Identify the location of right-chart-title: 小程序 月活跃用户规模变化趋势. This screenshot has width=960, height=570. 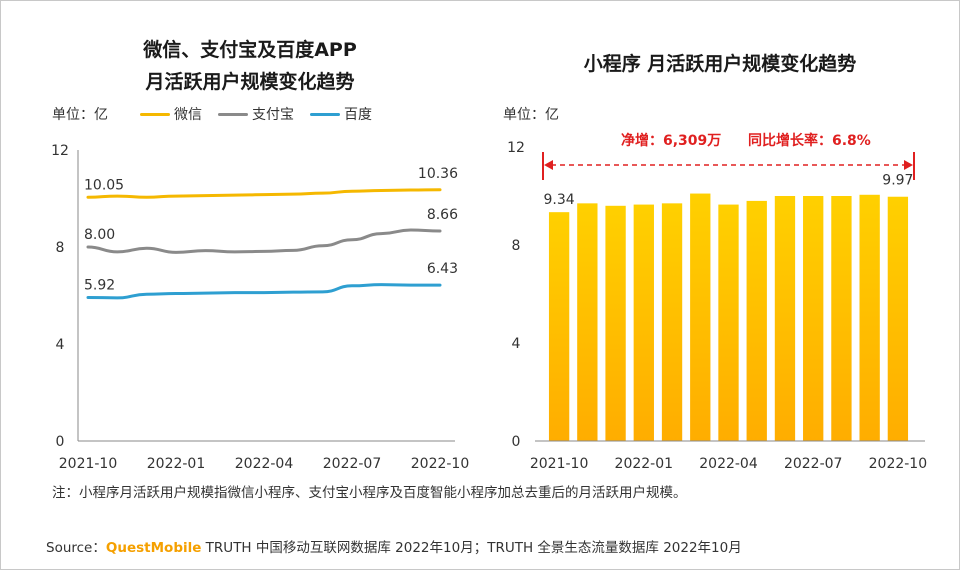
(720, 64).